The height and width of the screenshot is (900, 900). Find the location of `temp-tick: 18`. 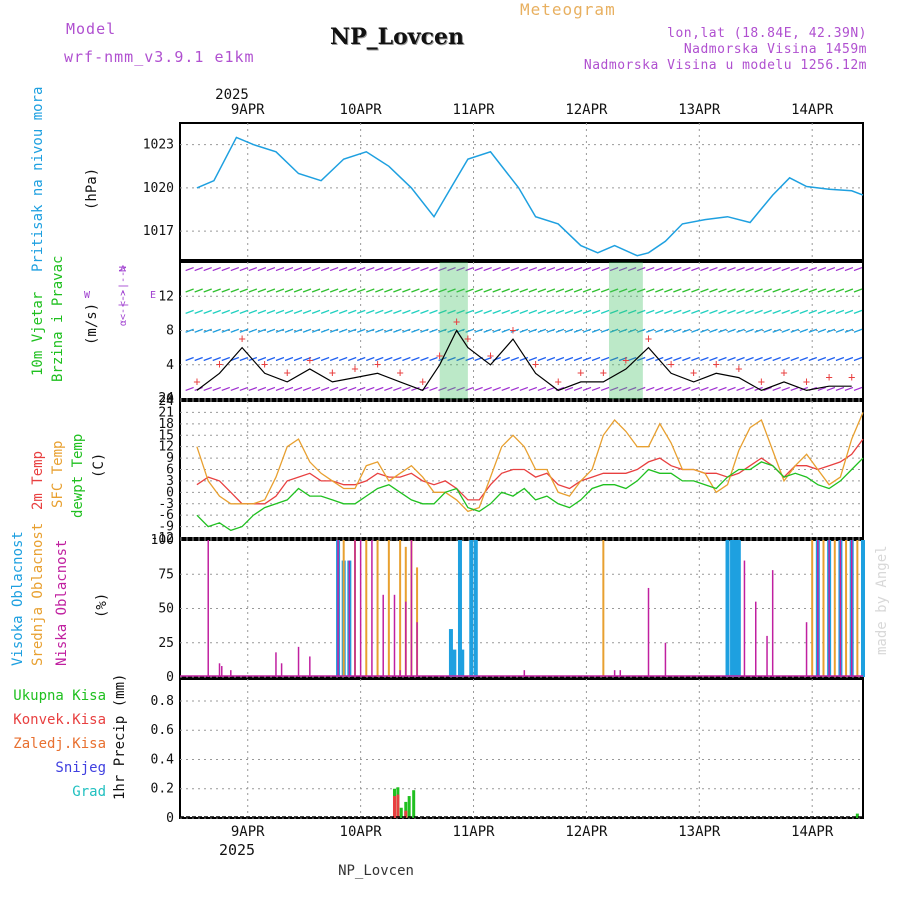

temp-tick: 18 is located at coordinates (166, 424).